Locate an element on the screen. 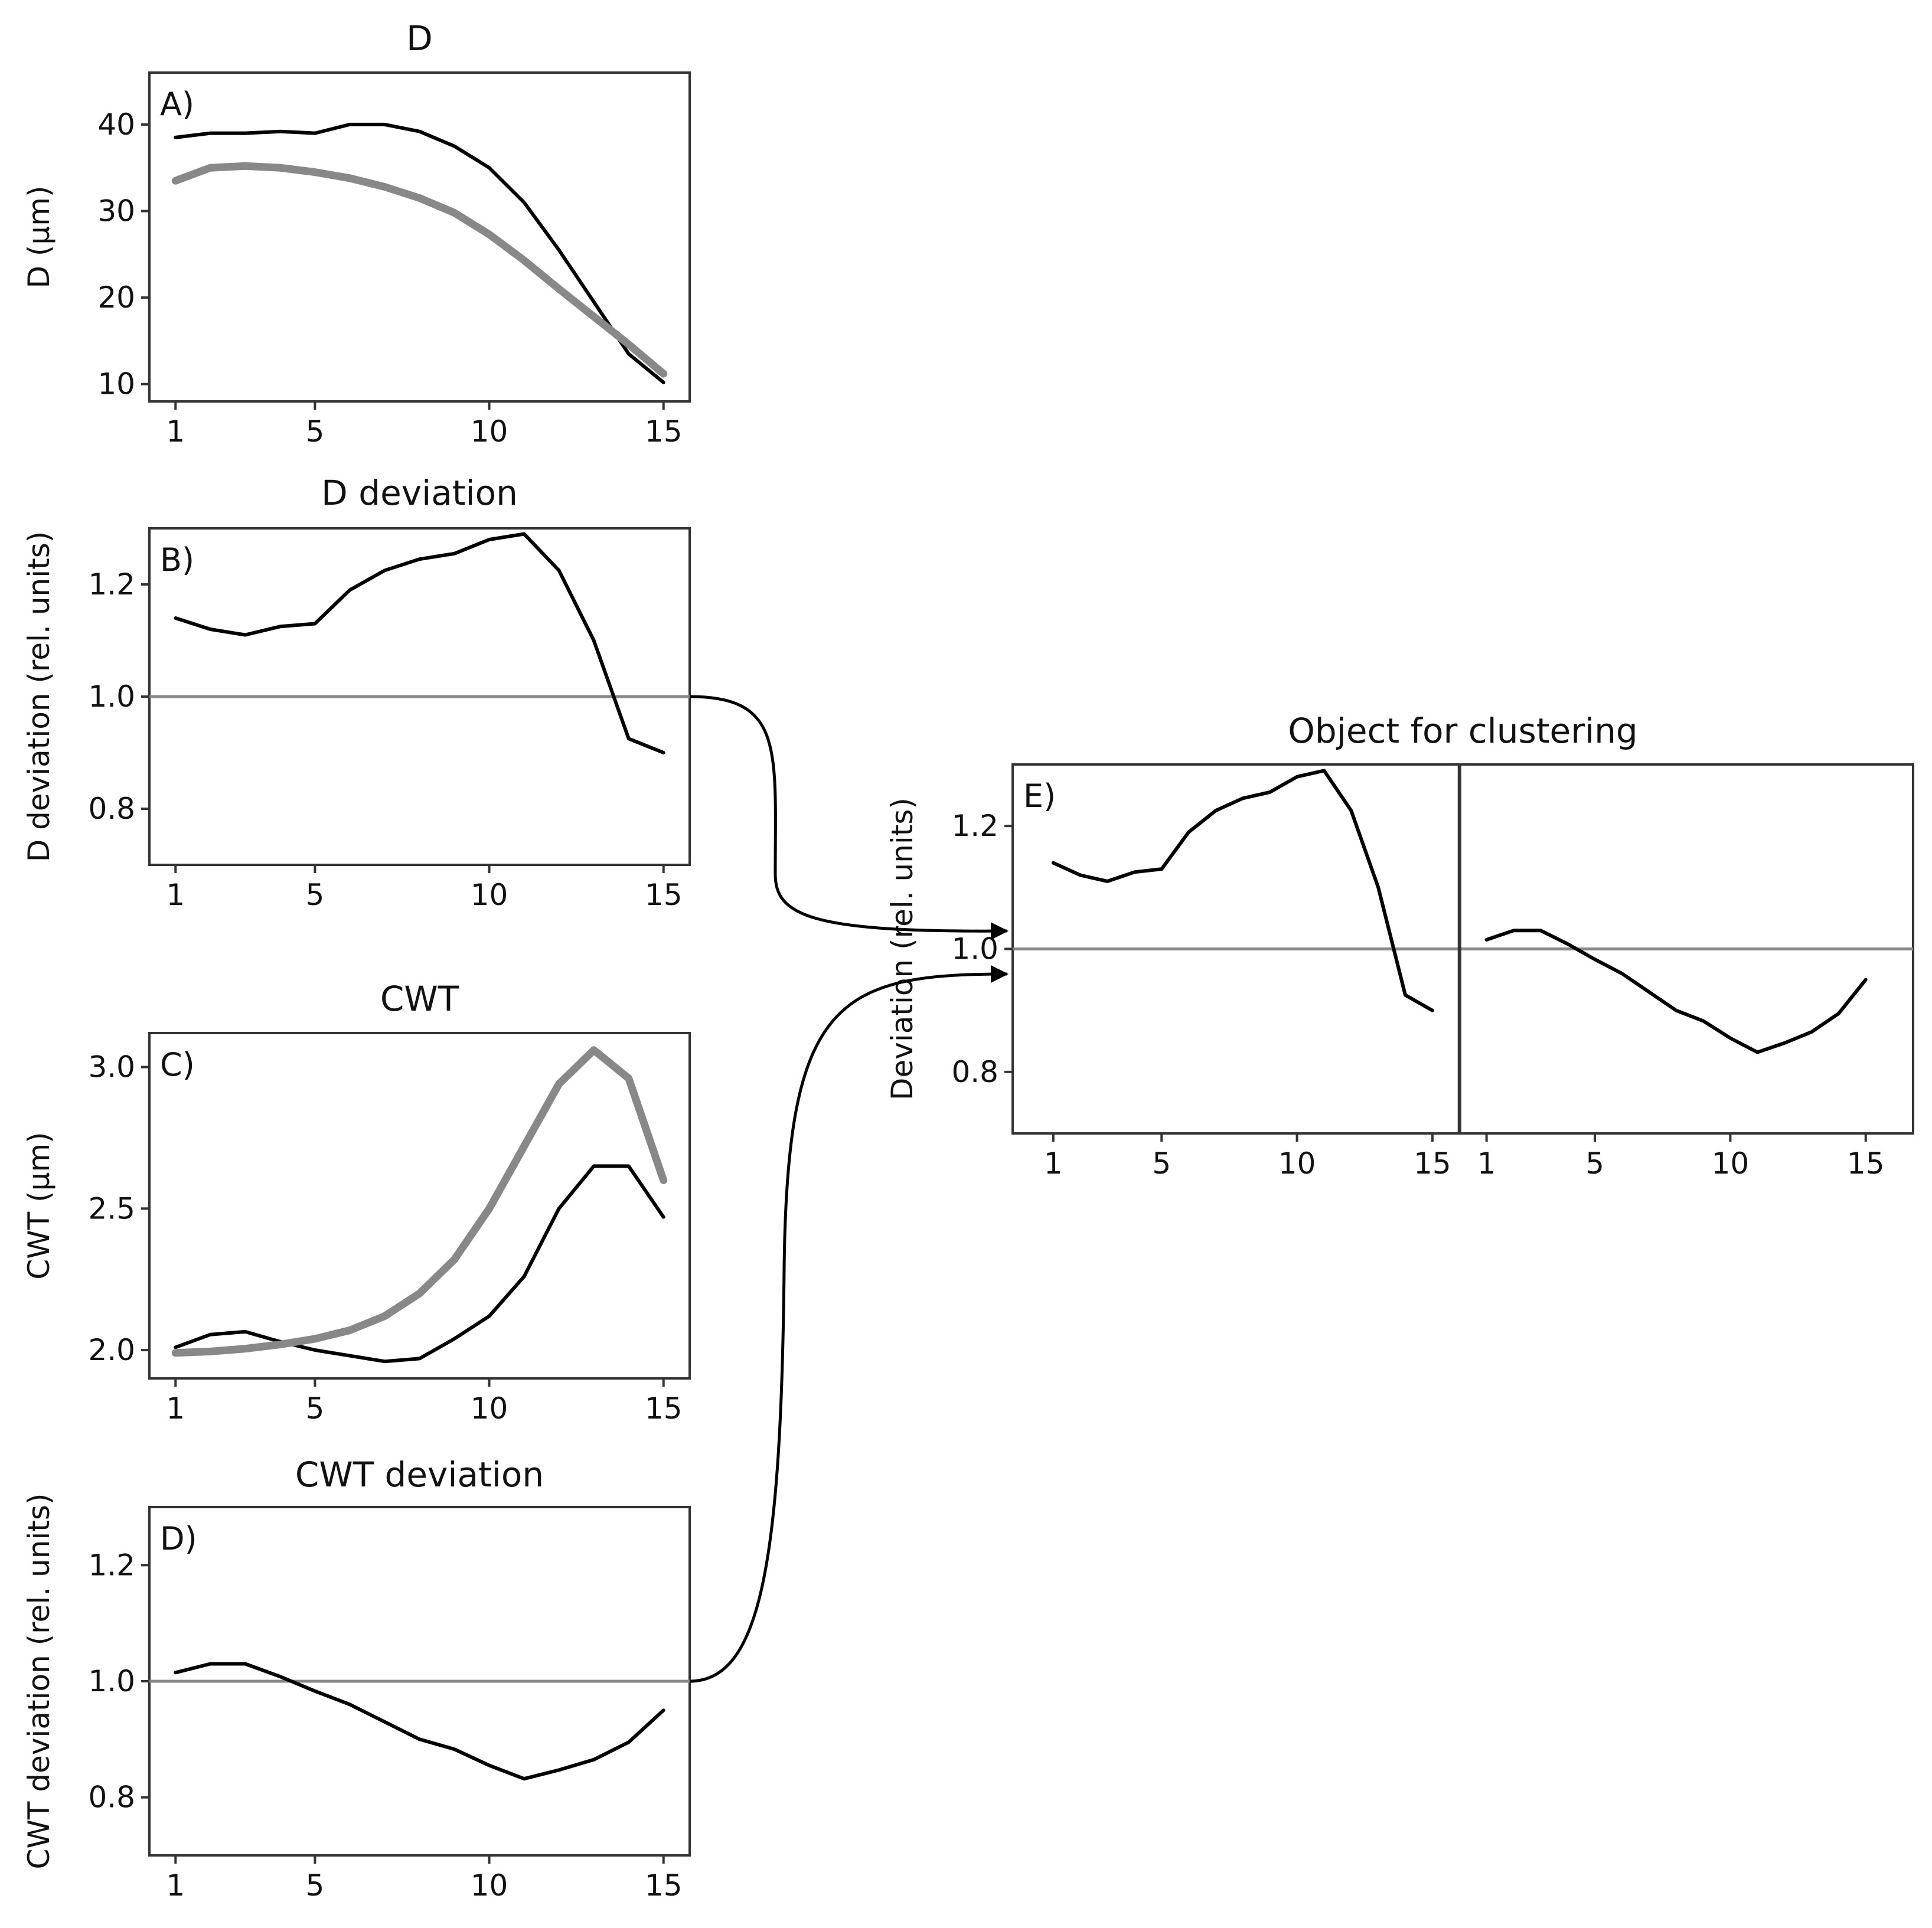  panel-label-b: B) is located at coordinates (177, 560).